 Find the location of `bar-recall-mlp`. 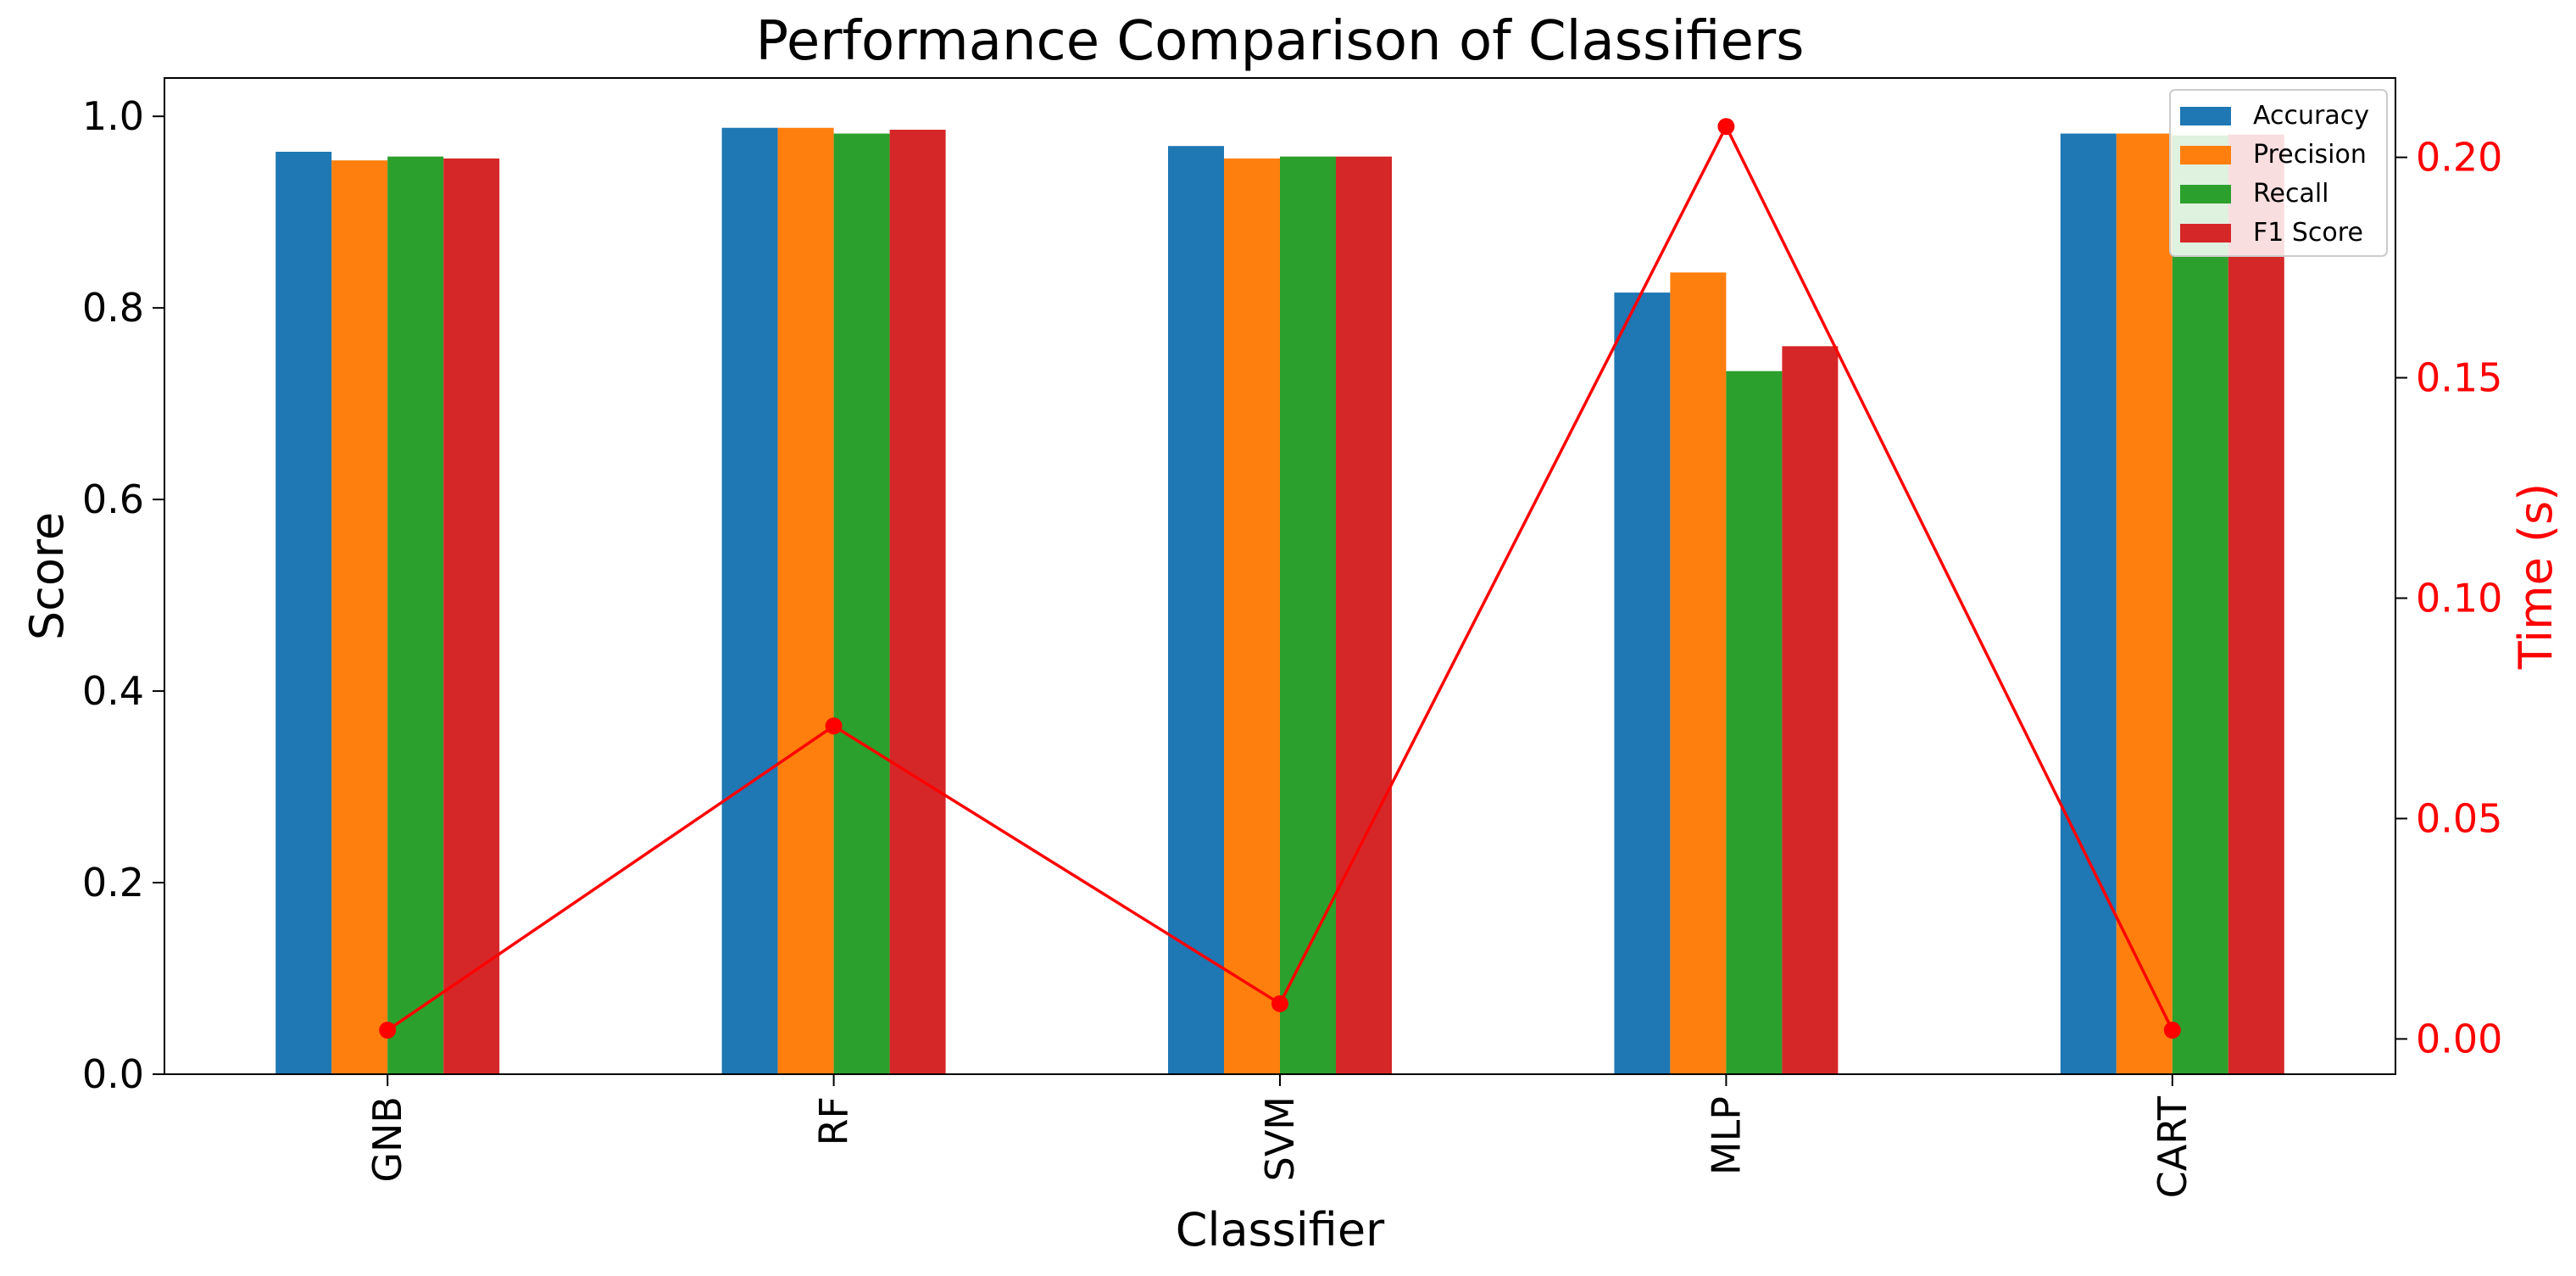

bar-recall-mlp is located at coordinates (1754, 722).